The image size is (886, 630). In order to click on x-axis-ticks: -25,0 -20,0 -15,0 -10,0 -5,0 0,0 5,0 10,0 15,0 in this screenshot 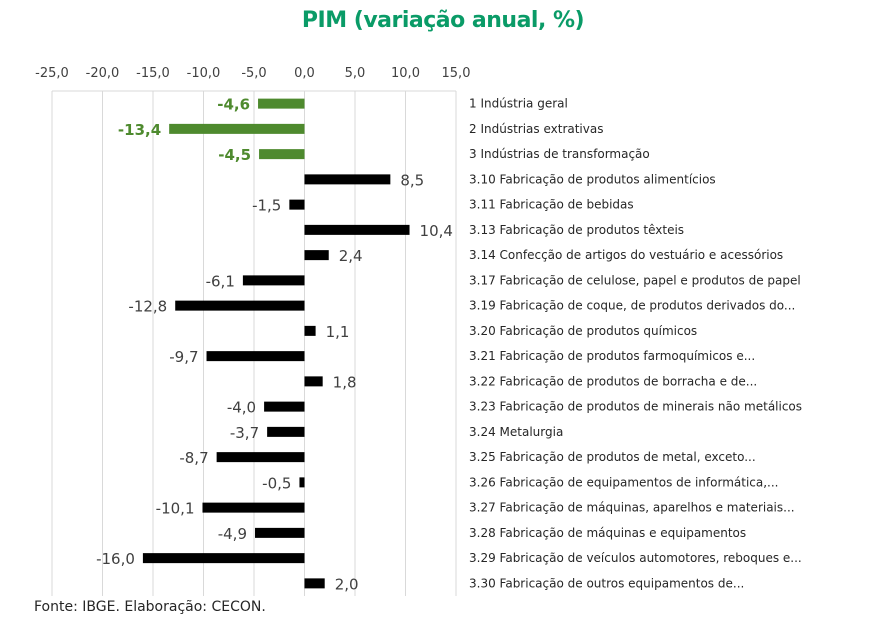, I will do `click(252, 73)`.